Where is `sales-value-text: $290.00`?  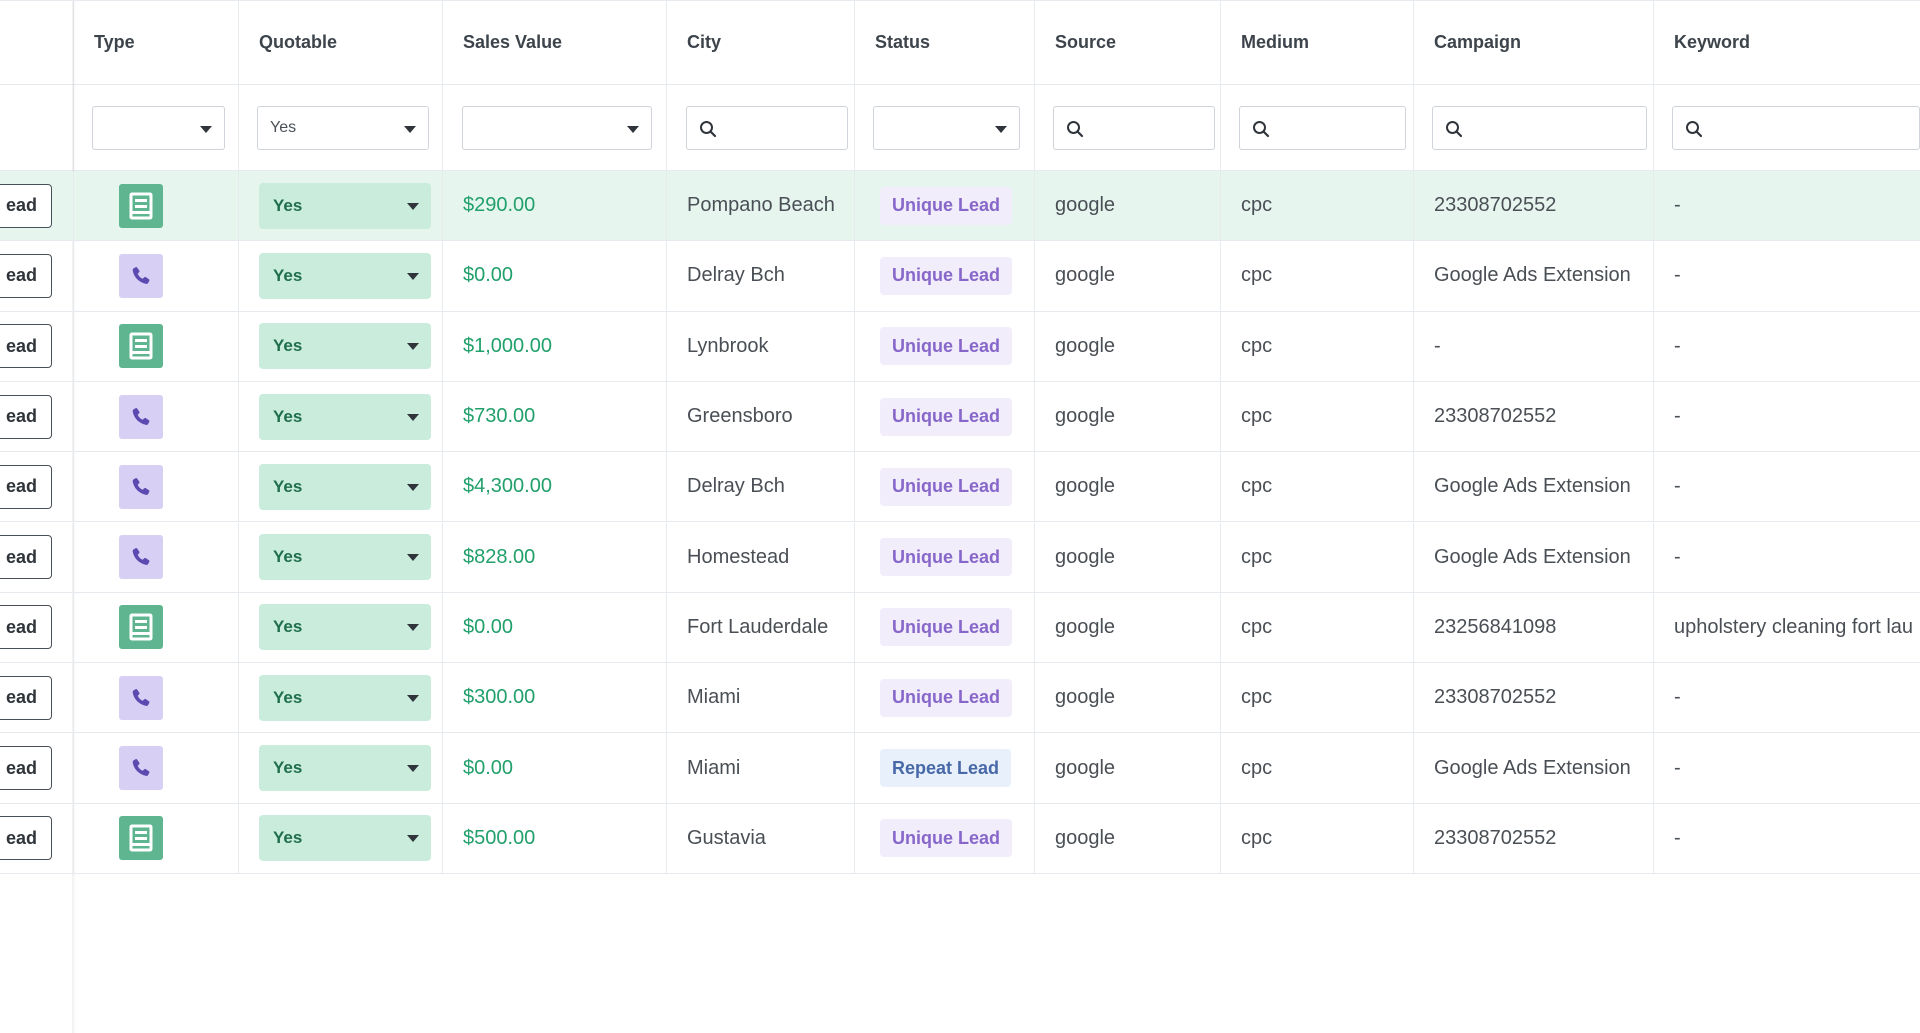
sales-value-text: $290.00 is located at coordinates (499, 205).